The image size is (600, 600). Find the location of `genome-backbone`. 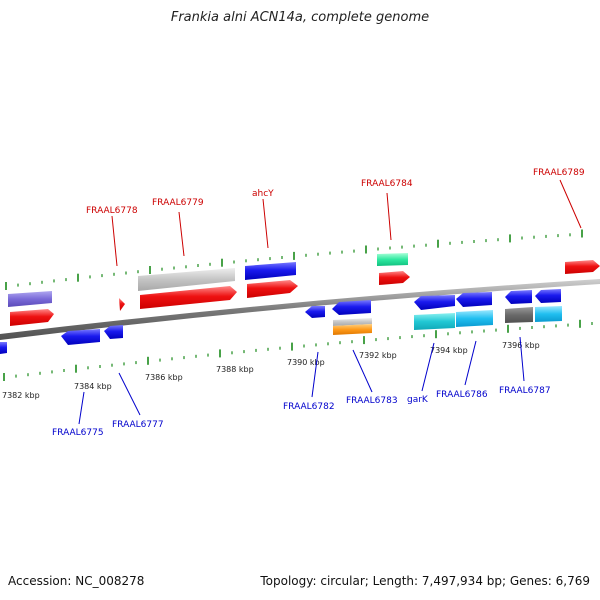

genome-backbone is located at coordinates (300, 309).